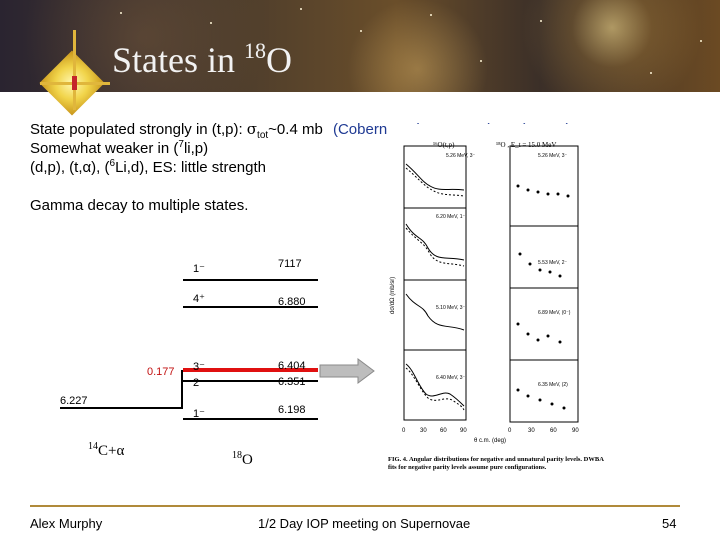 The width and height of the screenshot is (720, 540). I want to click on jp-label: 3⁻, so click(199, 367).